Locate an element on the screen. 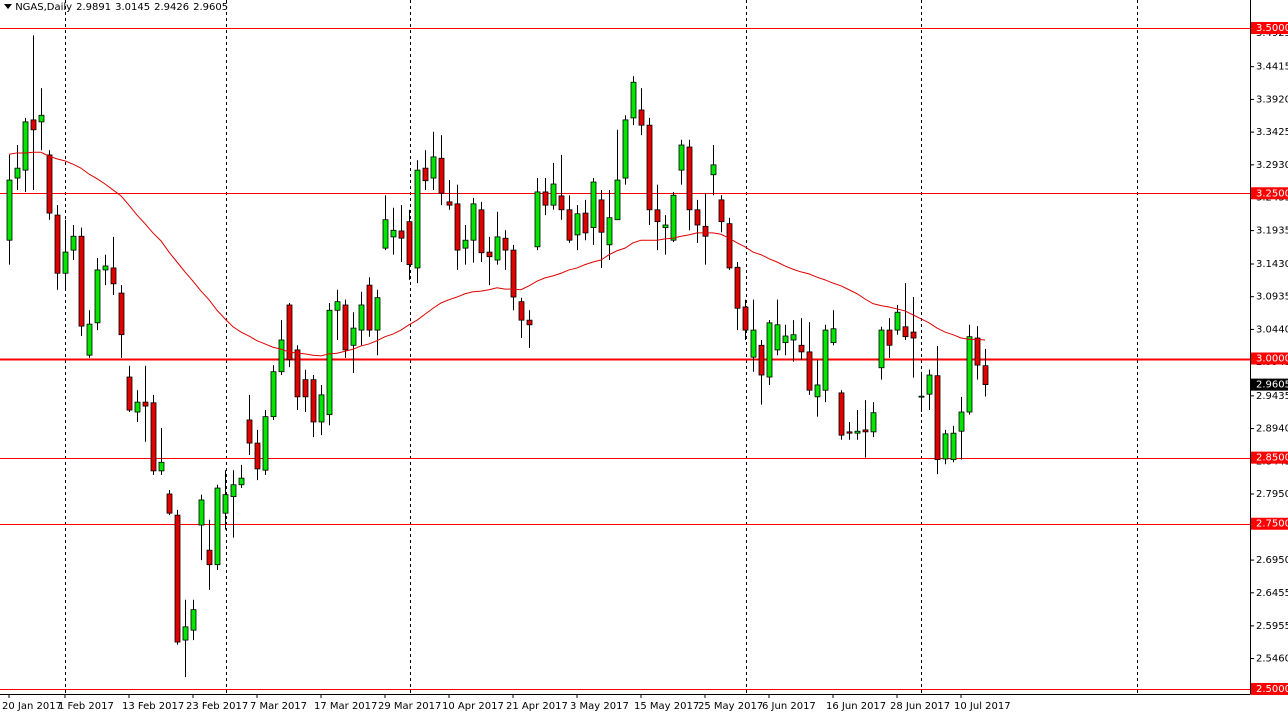  y-tick-label: 2.5955 is located at coordinates (1272, 626).